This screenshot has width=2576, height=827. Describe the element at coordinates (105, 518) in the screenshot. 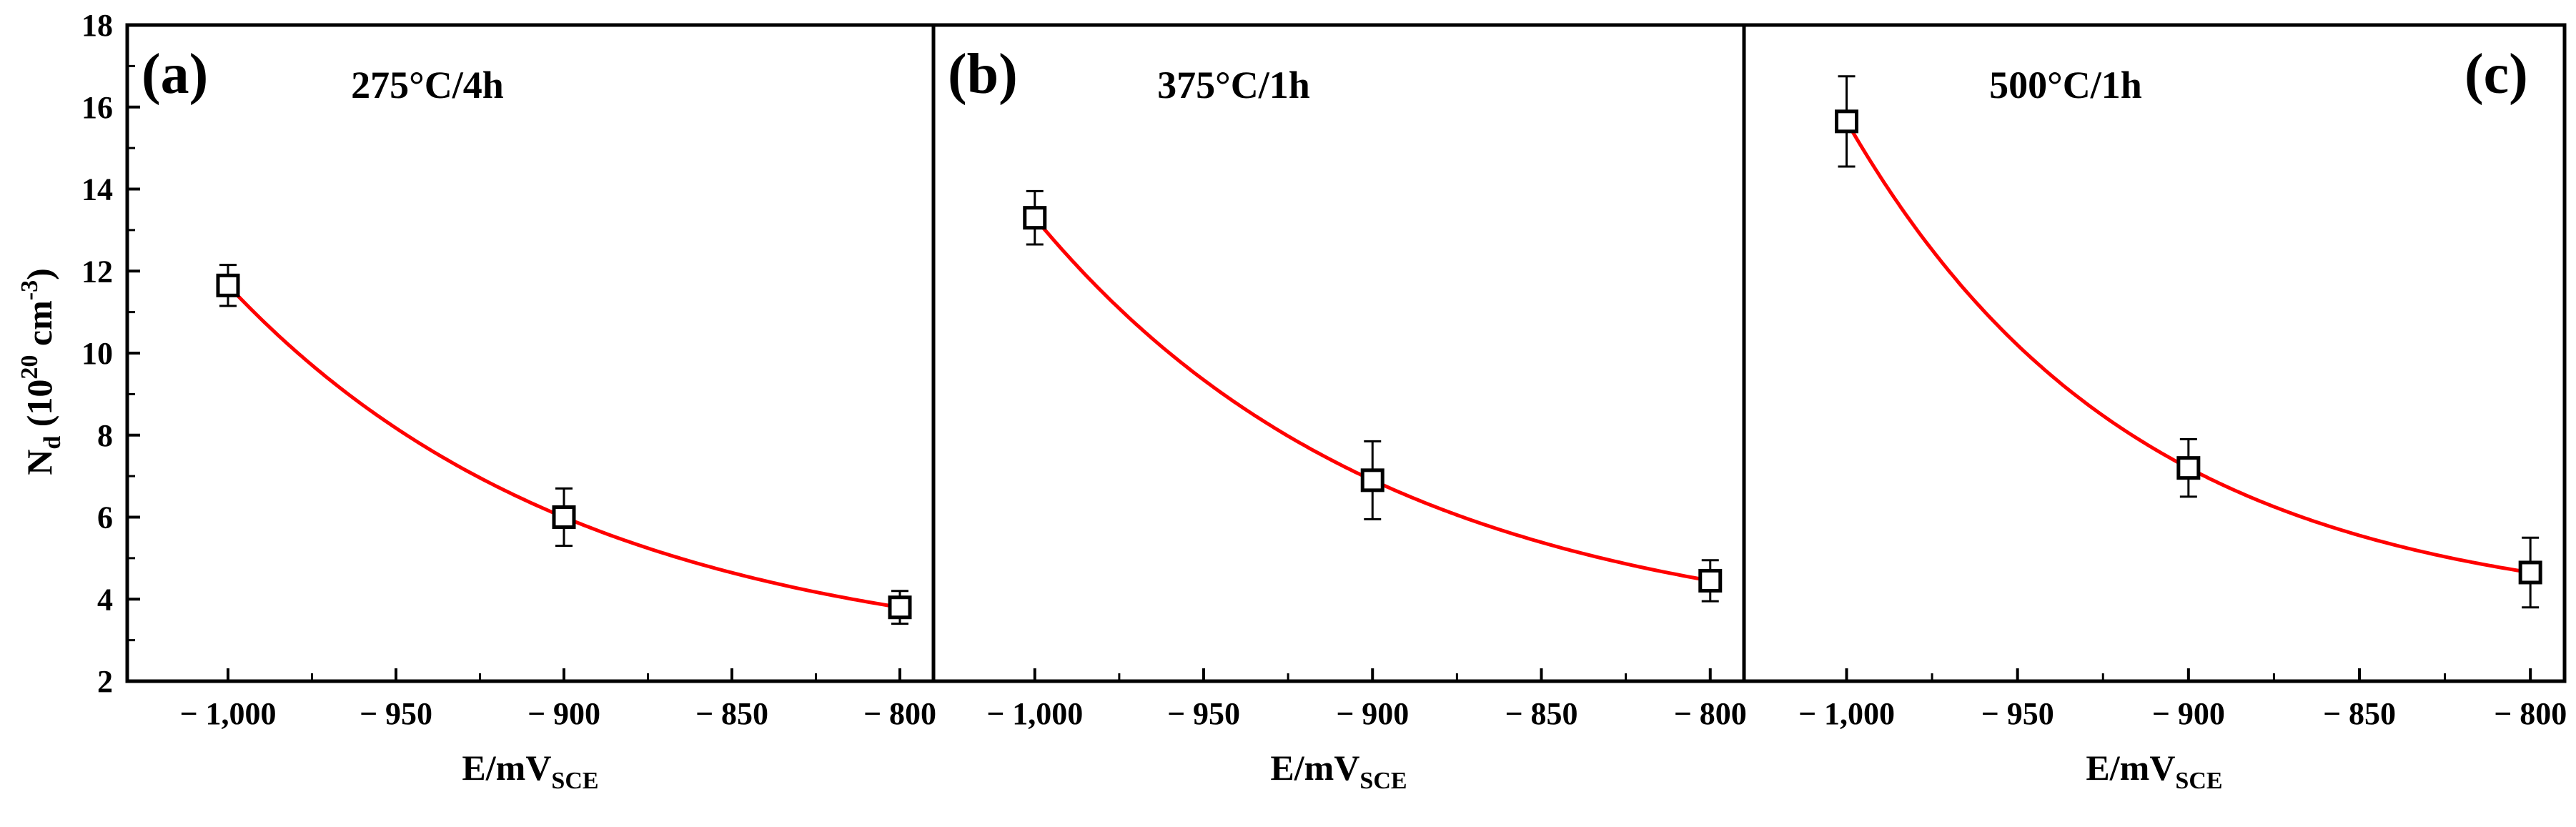

I see `y-tick-label: 6` at that location.